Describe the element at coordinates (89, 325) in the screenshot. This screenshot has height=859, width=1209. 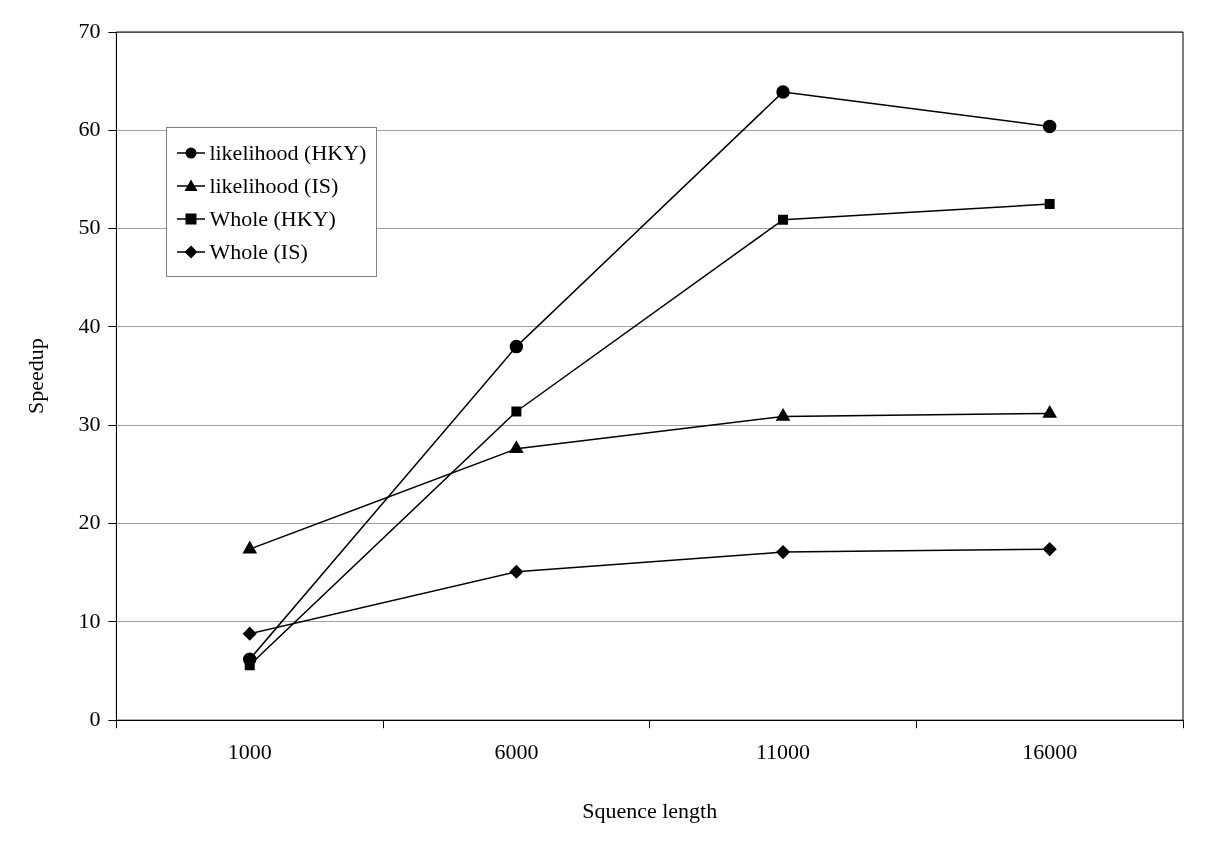
I see `y-tick-label: 40` at that location.